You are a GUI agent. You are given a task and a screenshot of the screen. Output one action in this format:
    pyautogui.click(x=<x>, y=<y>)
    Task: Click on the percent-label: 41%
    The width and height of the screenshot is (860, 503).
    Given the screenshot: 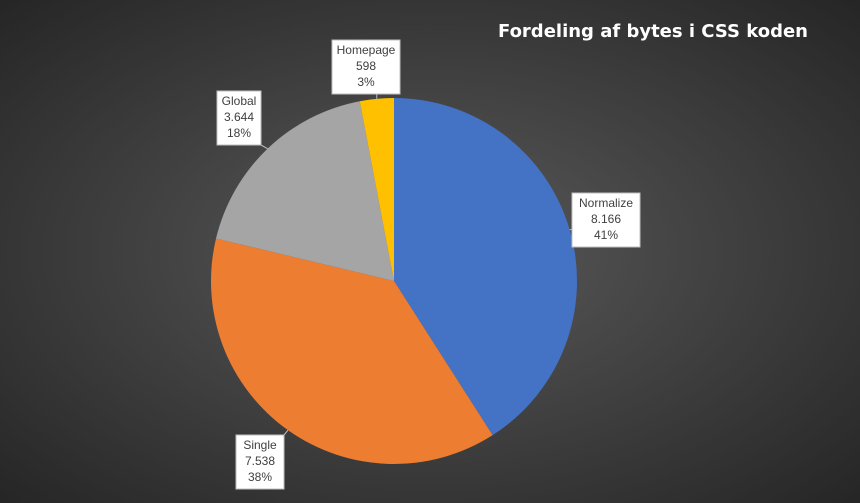 What is the action you would take?
    pyautogui.click(x=606, y=235)
    